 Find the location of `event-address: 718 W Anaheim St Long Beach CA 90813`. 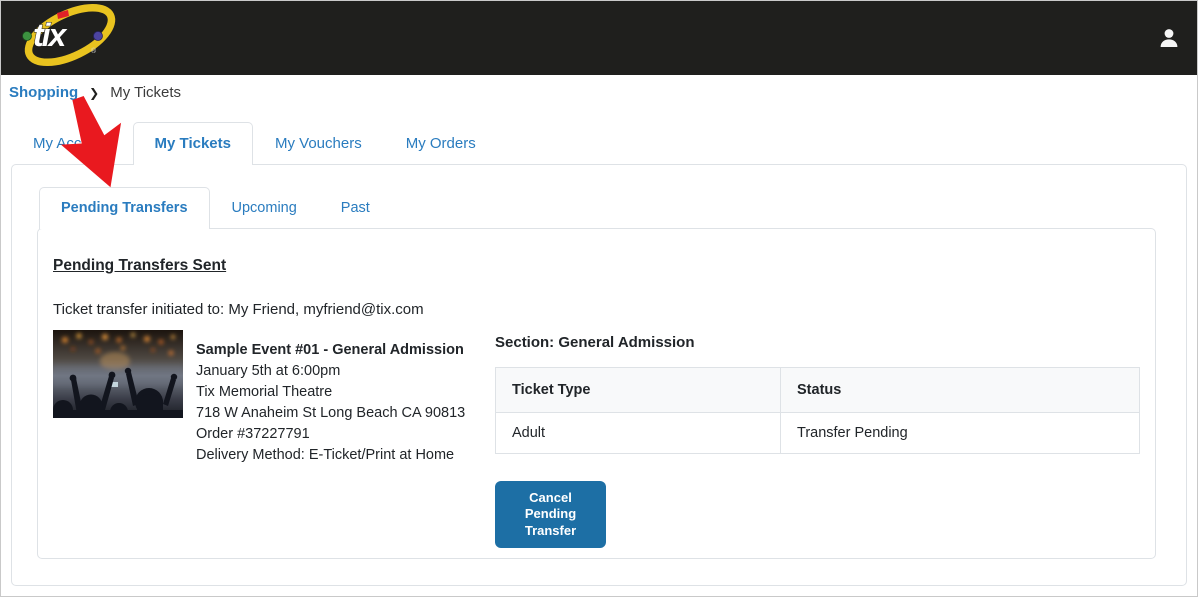

event-address: 718 W Anaheim St Long Beach CA 90813 is located at coordinates (331, 413).